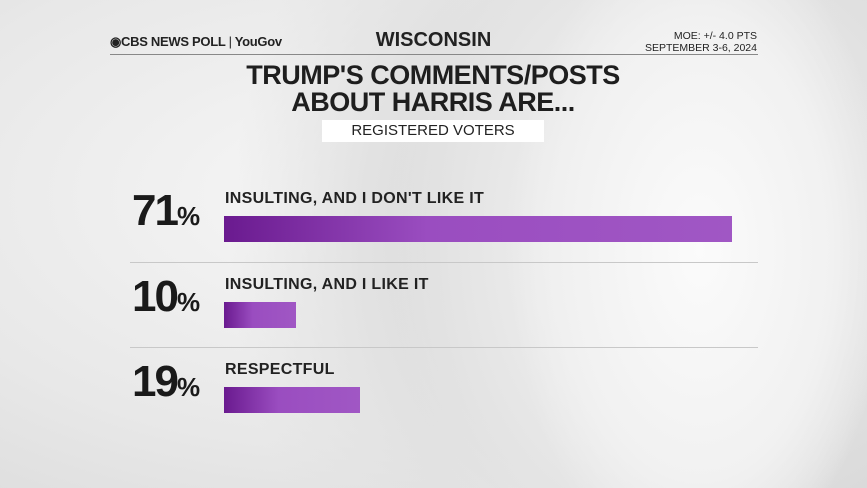 Image resolution: width=867 pixels, height=488 pixels. Describe the element at coordinates (327, 284) in the screenshot. I see `category-label: INSULTING, AND I LIKE IT` at that location.